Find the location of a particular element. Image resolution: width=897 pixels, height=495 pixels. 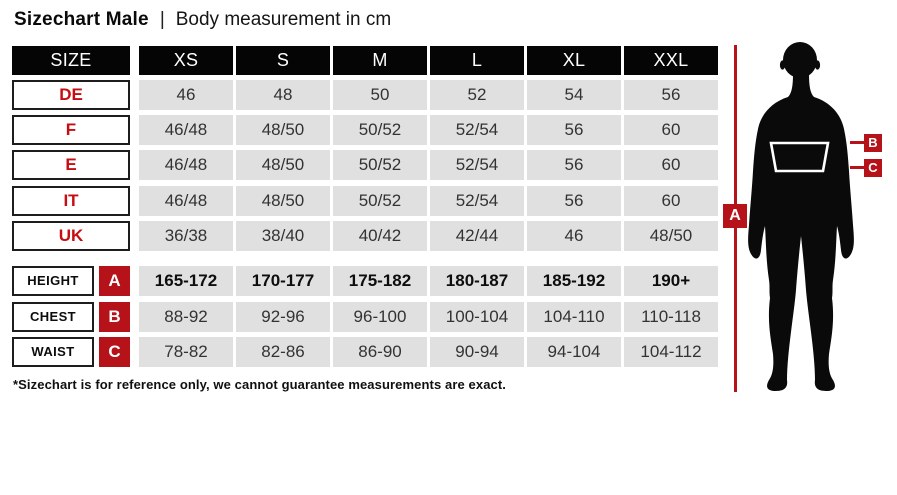

male-body-silhouette-icon is located at coordinates (801, 216).